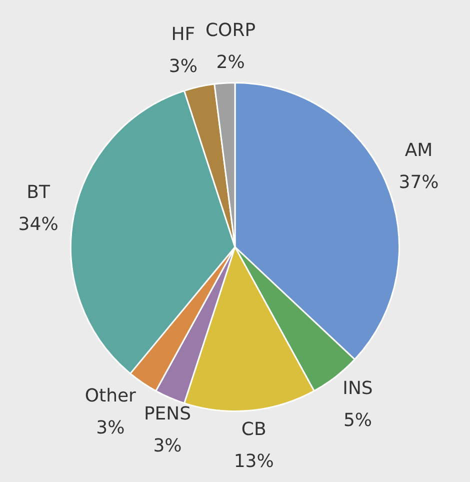 This screenshot has height=482, width=470. Describe the element at coordinates (183, 35) in the screenshot. I see `slice-label: HF` at that location.